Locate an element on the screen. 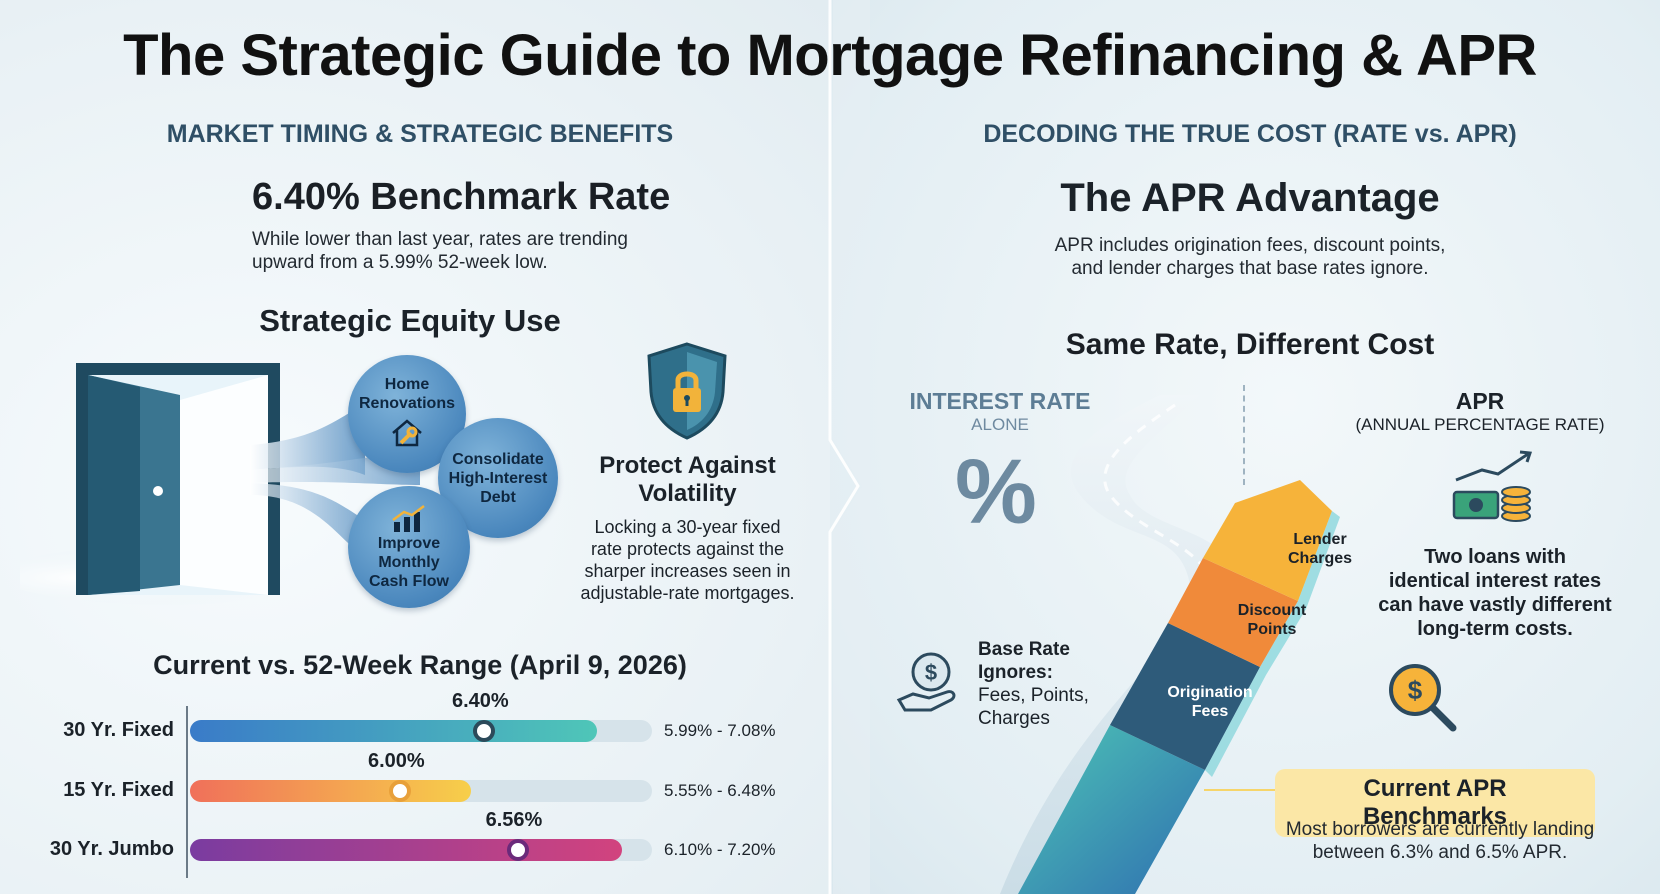 This screenshot has width=1660, height=894. range-values-label: 5.99% - 7.08% is located at coordinates (720, 730).